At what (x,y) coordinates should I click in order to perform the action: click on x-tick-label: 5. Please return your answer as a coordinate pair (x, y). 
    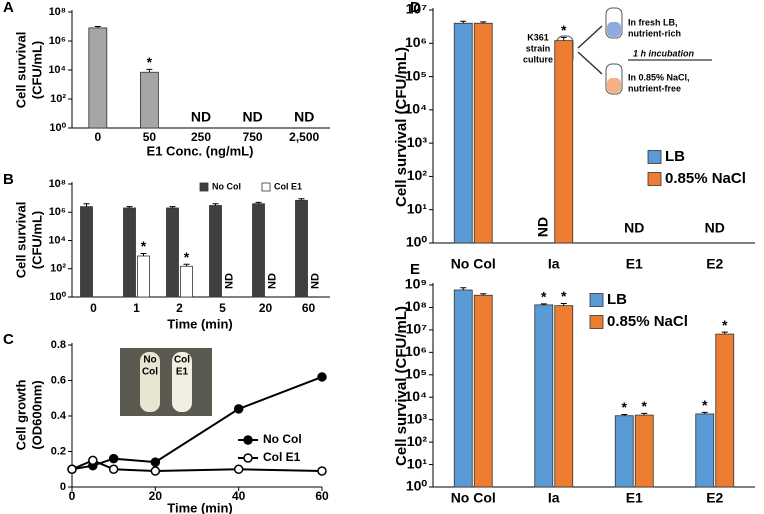
    Looking at the image, I should click on (222, 308).